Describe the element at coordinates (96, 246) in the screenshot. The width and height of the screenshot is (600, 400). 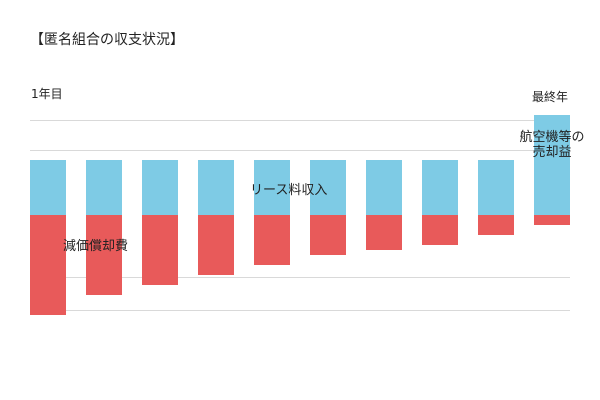
I see `depreciation-annotation: 減価償却費` at that location.